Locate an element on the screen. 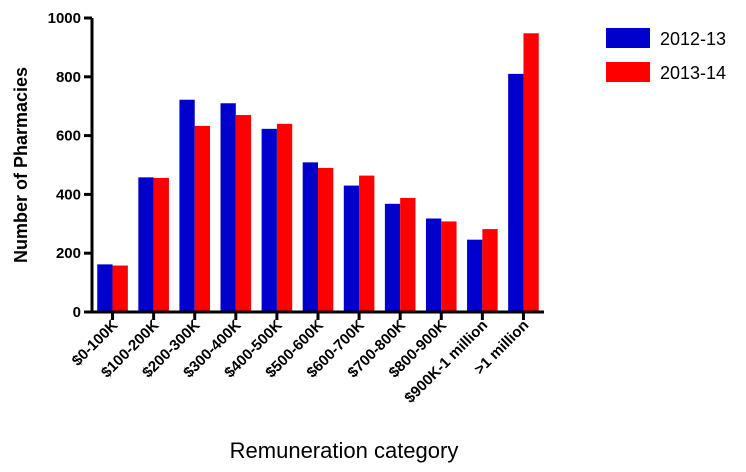 This screenshot has height=472, width=746. bar-2012-13-$700-800K is located at coordinates (392, 257).